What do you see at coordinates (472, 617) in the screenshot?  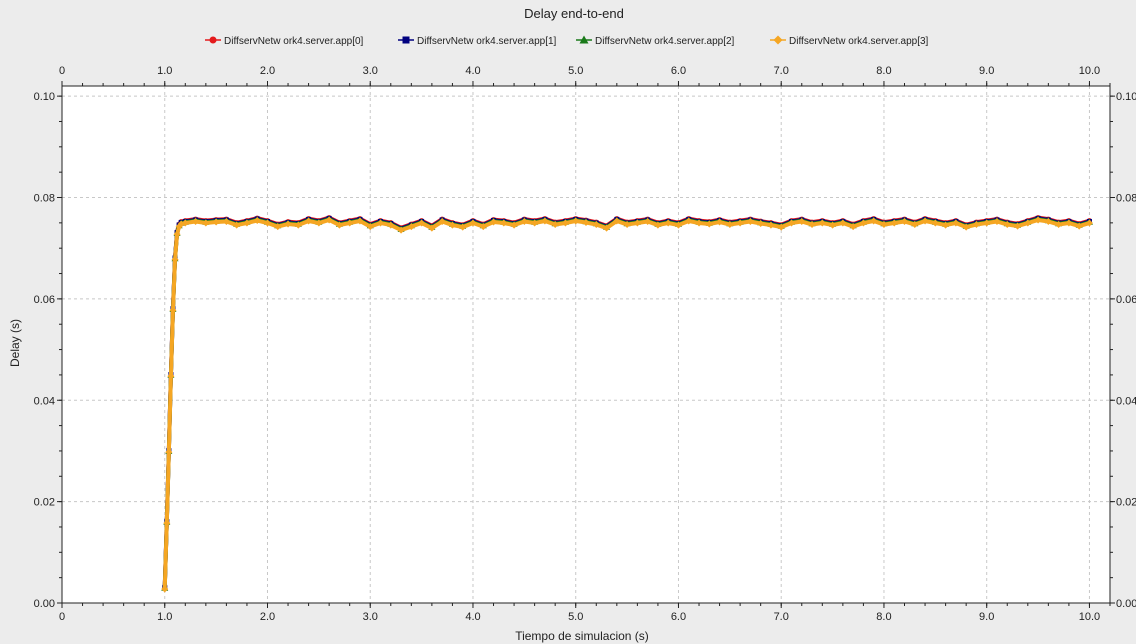 I see `x-tick-label-bottom: 4.0` at bounding box center [472, 617].